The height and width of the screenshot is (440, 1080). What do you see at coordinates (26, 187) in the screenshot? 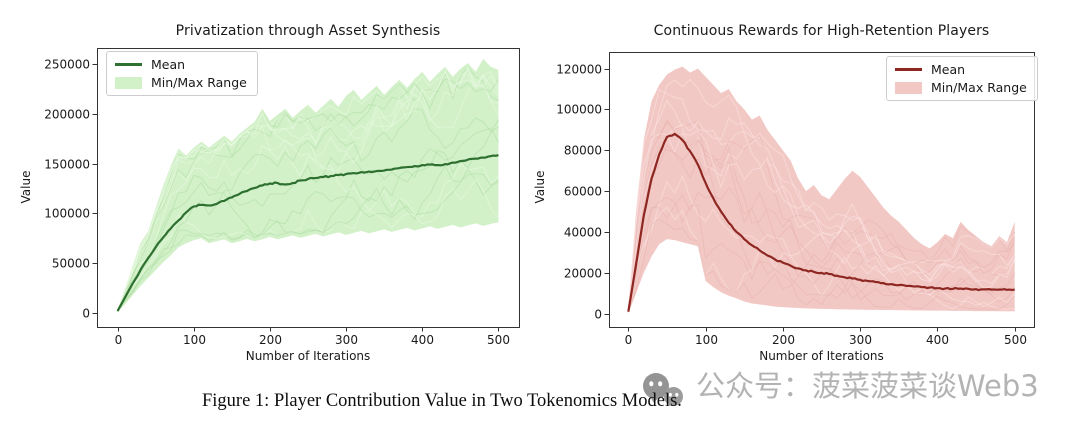
I see `left-y-axis-label: Value` at bounding box center [26, 187].